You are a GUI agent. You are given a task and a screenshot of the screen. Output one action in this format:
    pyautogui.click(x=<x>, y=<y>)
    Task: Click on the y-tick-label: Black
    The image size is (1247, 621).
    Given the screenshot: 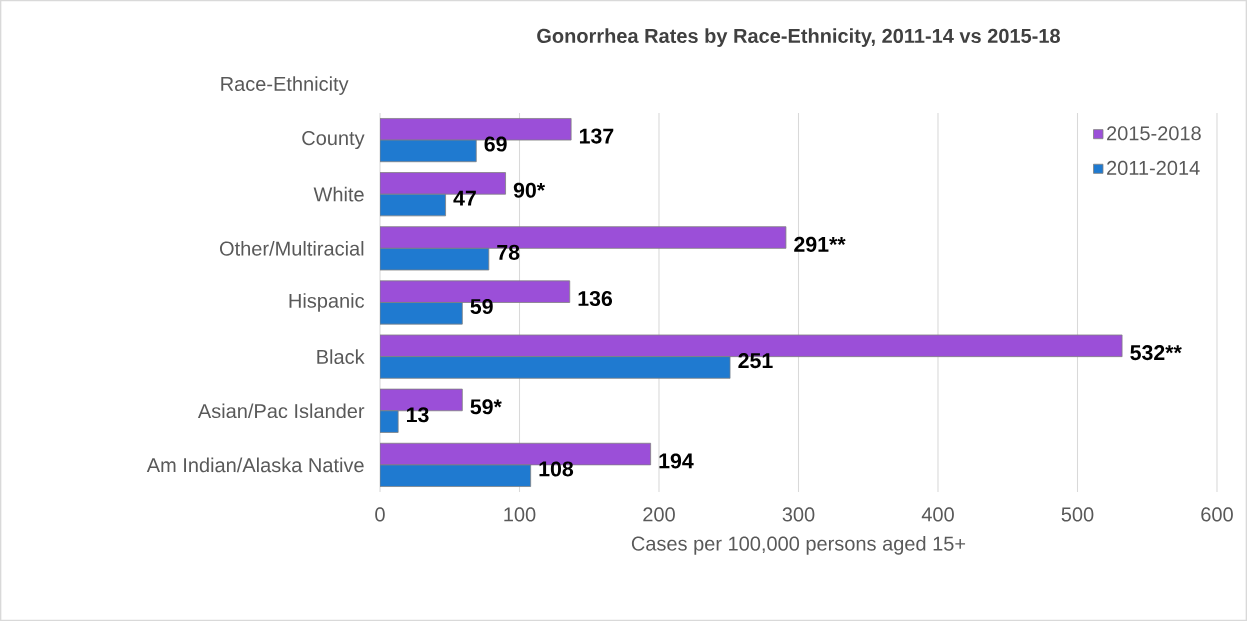 What is the action you would take?
    pyautogui.click(x=341, y=356)
    